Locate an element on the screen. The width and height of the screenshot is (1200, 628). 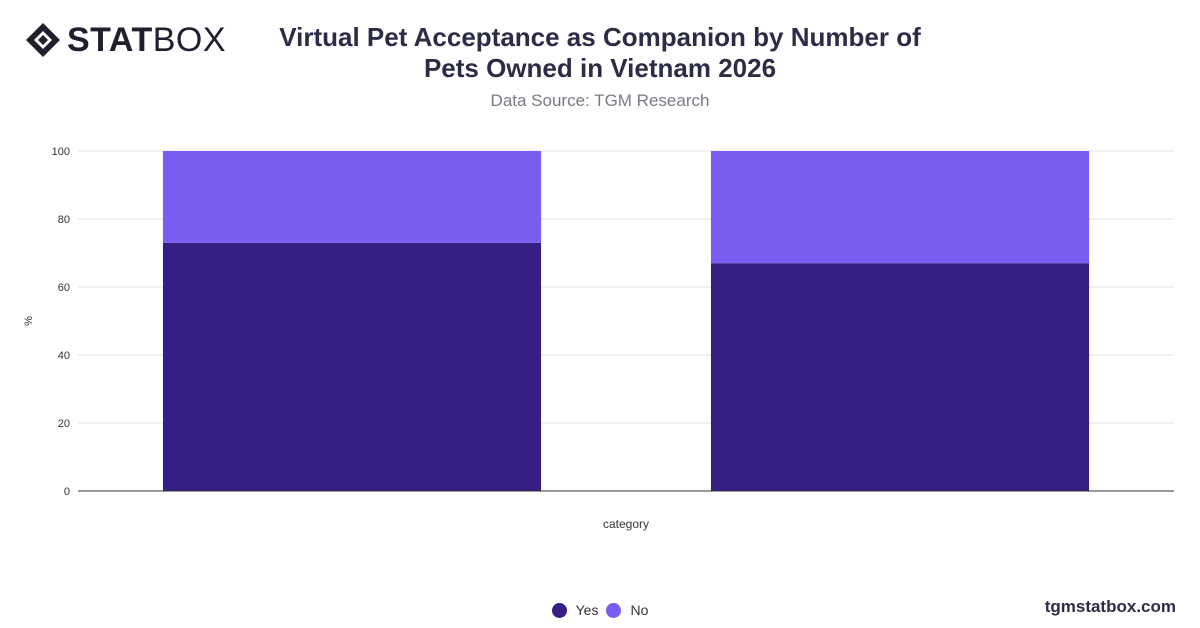
legend-label-no: No is located at coordinates (639, 610).